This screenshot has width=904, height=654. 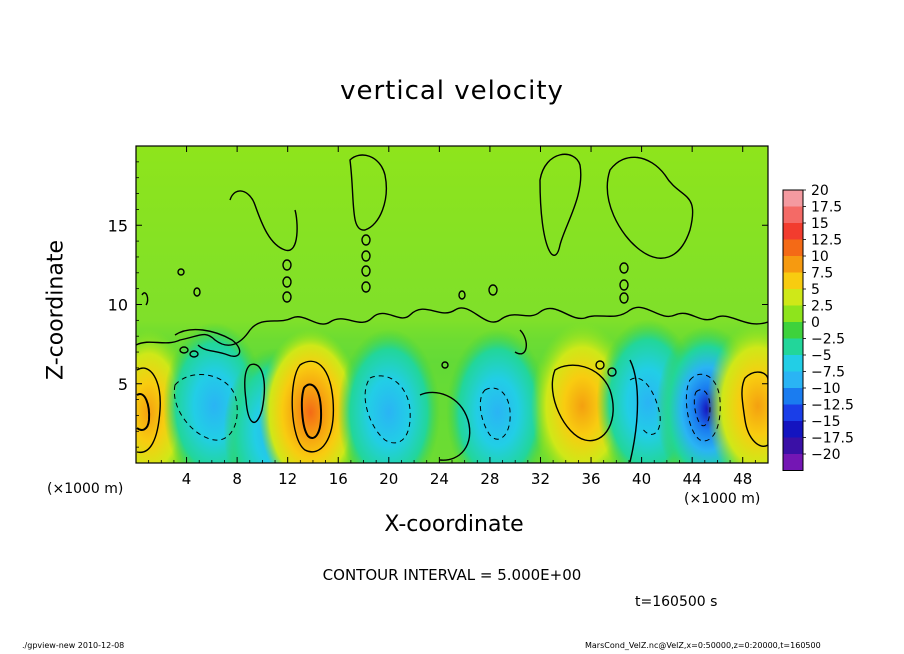 What do you see at coordinates (676, 602) in the screenshot?
I see `time-label: t=160500 s` at bounding box center [676, 602].